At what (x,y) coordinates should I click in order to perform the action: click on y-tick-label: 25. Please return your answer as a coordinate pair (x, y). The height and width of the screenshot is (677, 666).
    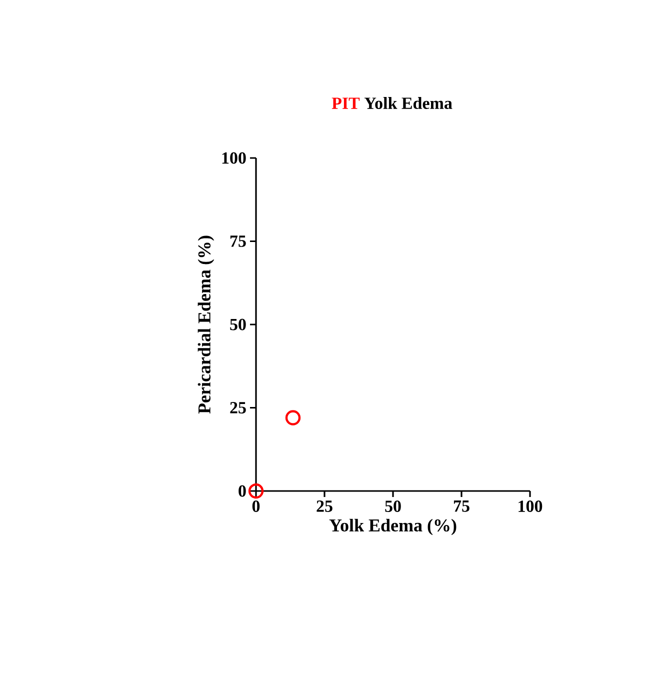
    Looking at the image, I should click on (238, 408).